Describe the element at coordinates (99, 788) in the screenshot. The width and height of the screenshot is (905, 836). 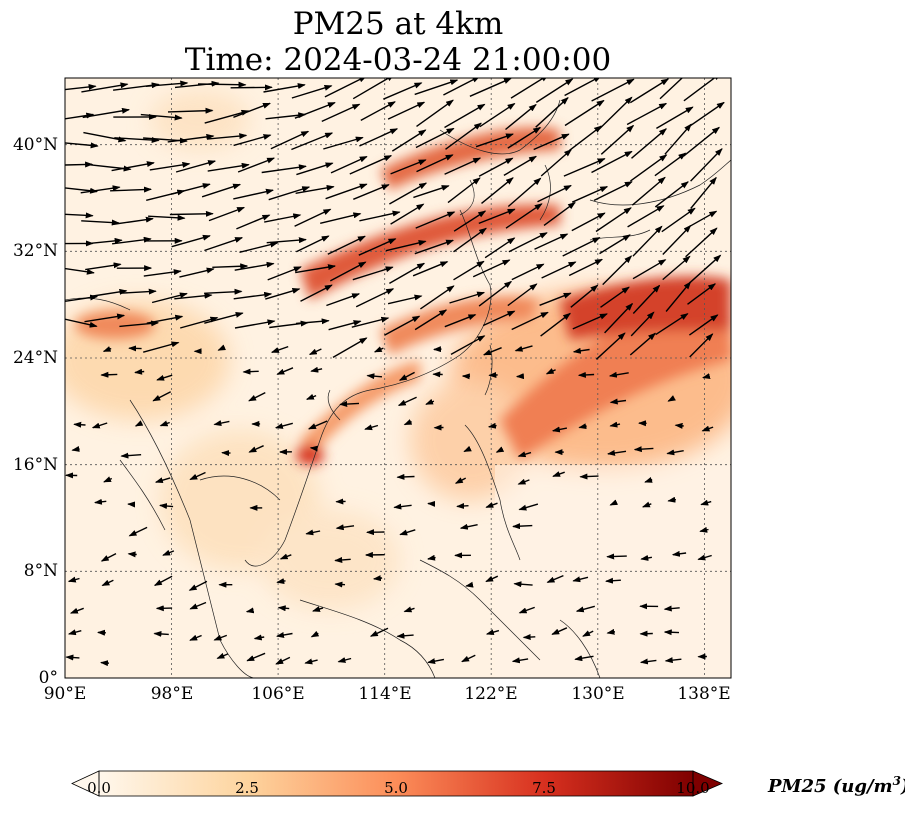
I see `colorbar-tick-0: 0.0` at that location.